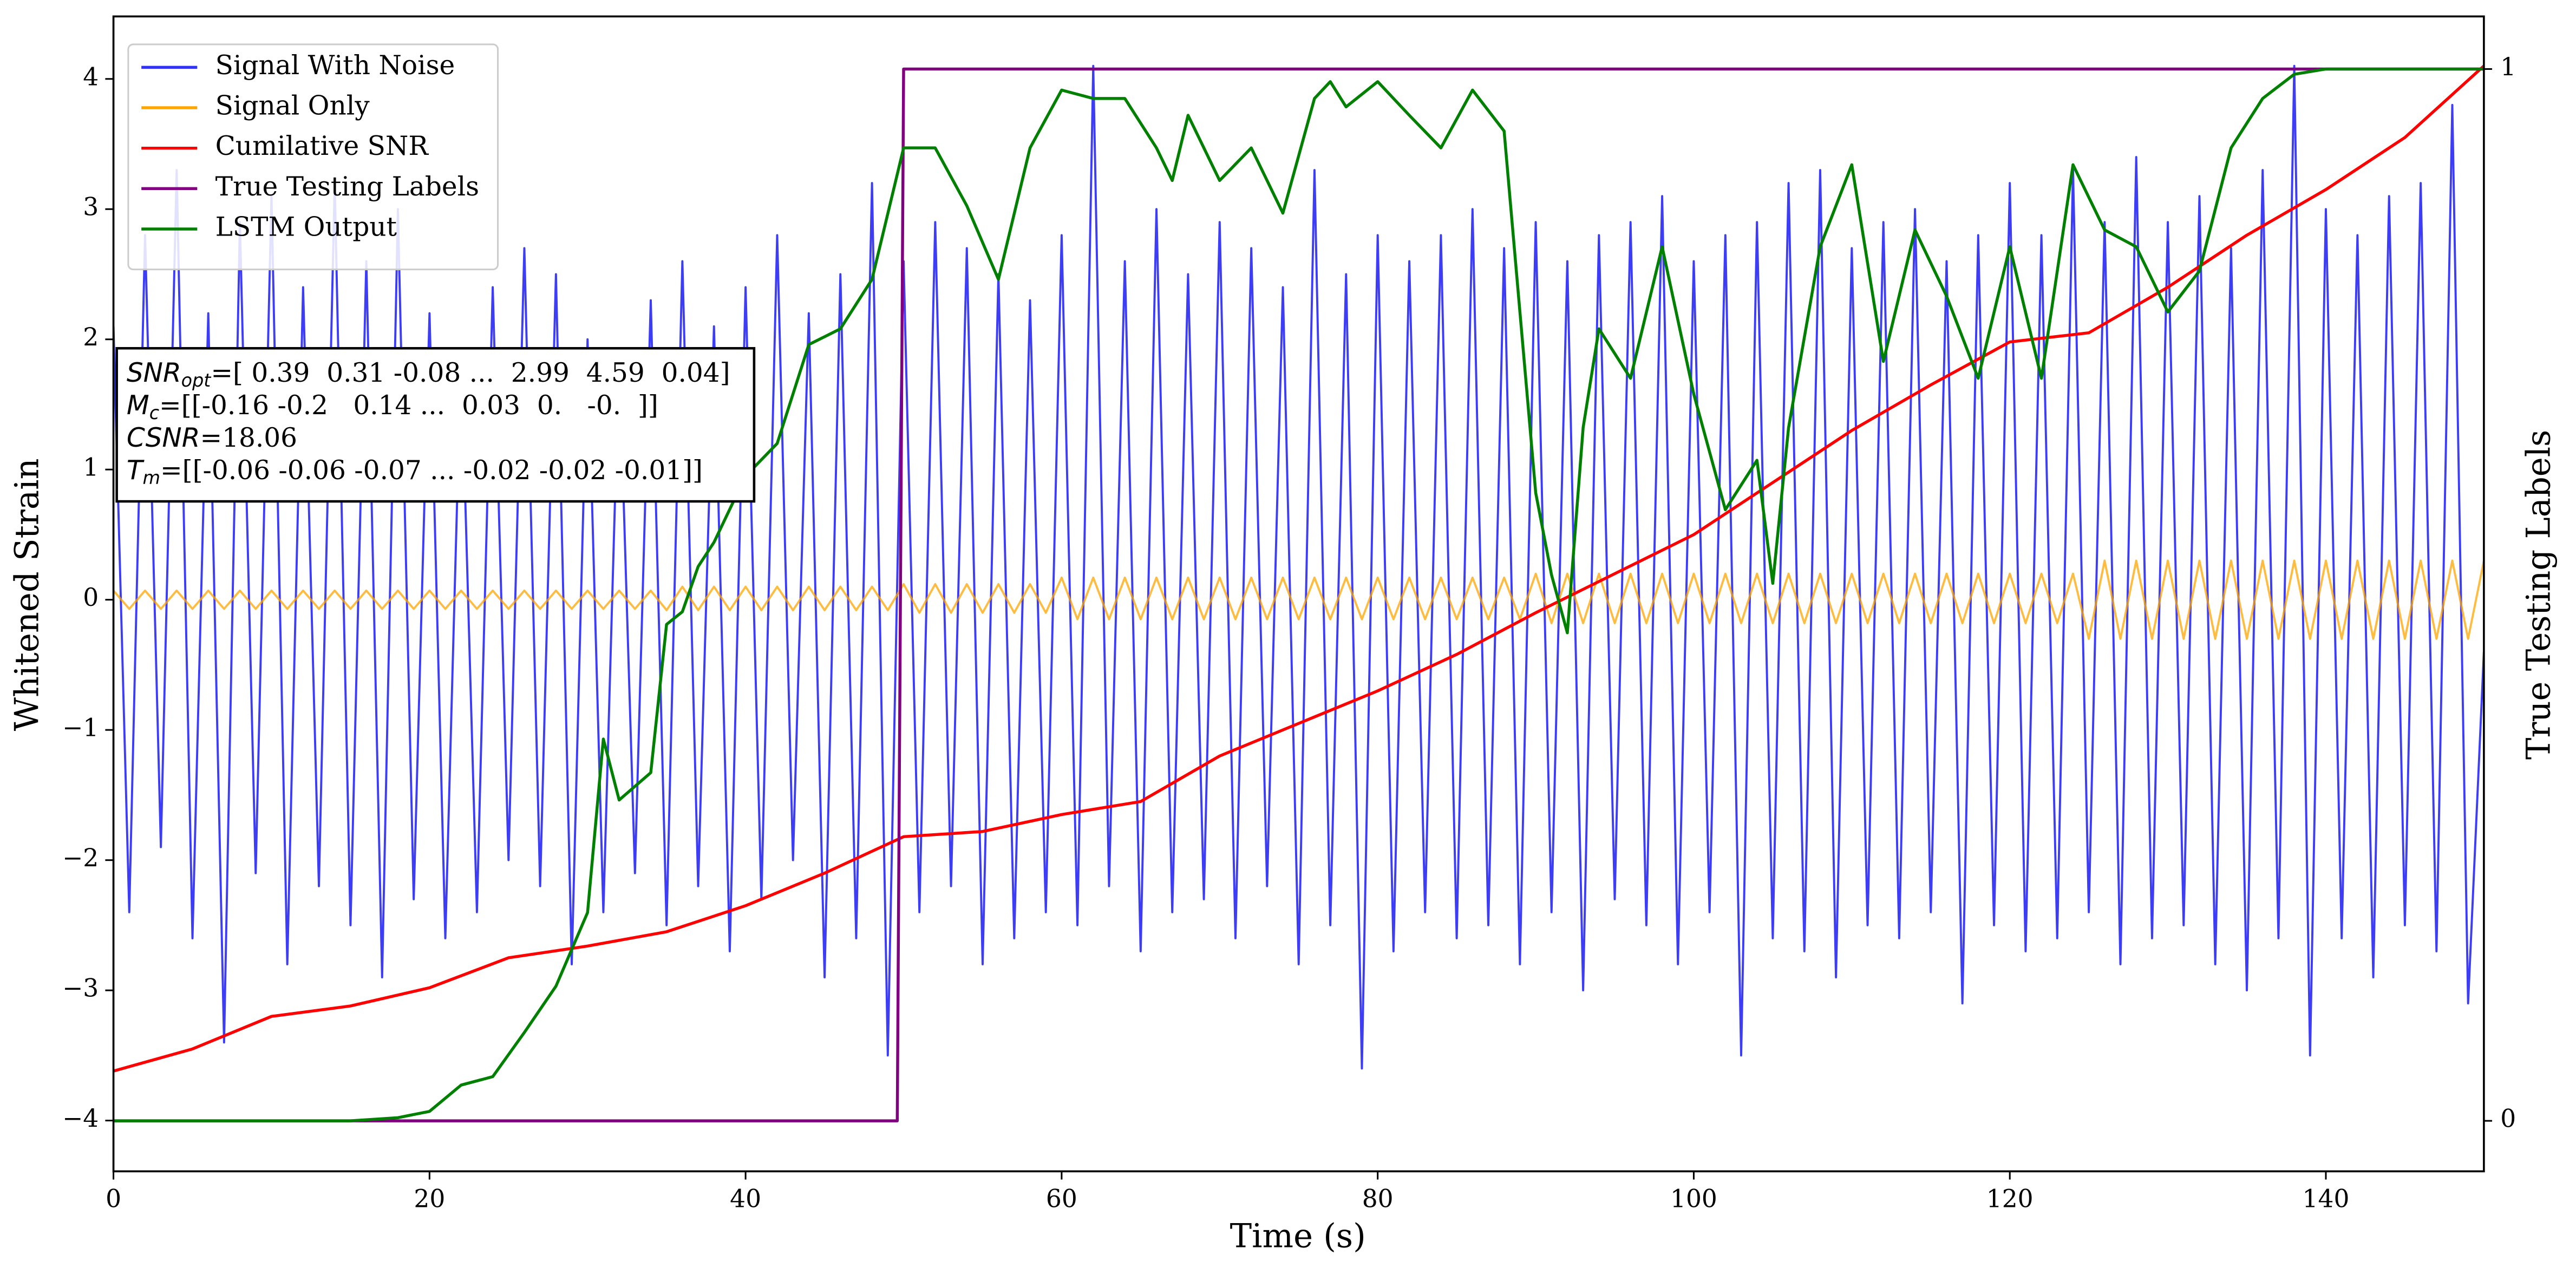 The width and height of the screenshot is (2576, 1274). I want to click on y-tick-label: 4, so click(91, 76).